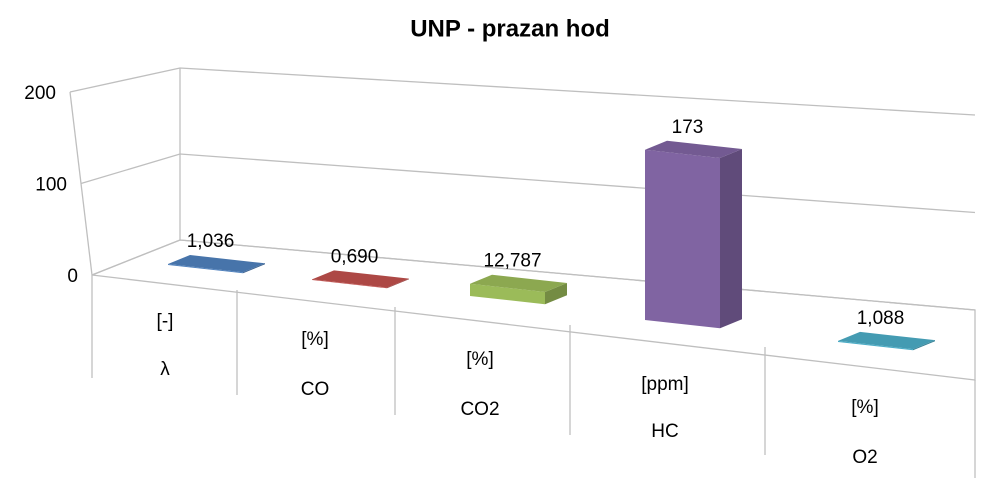 The height and width of the screenshot is (483, 993). What do you see at coordinates (479, 409) in the screenshot?
I see `x-tick-label: CO2` at bounding box center [479, 409].